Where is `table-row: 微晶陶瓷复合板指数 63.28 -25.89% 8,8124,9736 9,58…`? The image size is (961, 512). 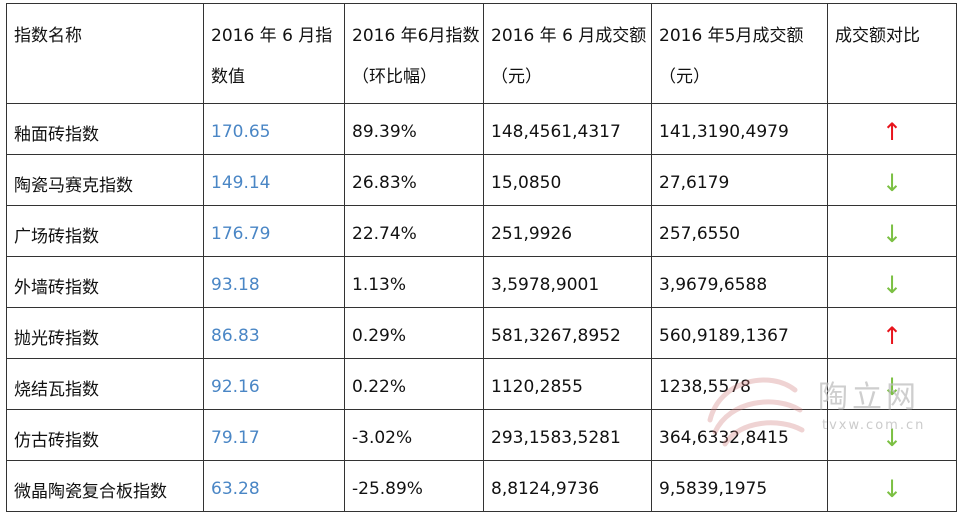
table-row: 微晶陶瓷复合板指数 63.28 -25.89% 8,8124,9736 9,58… is located at coordinates (481, 486).